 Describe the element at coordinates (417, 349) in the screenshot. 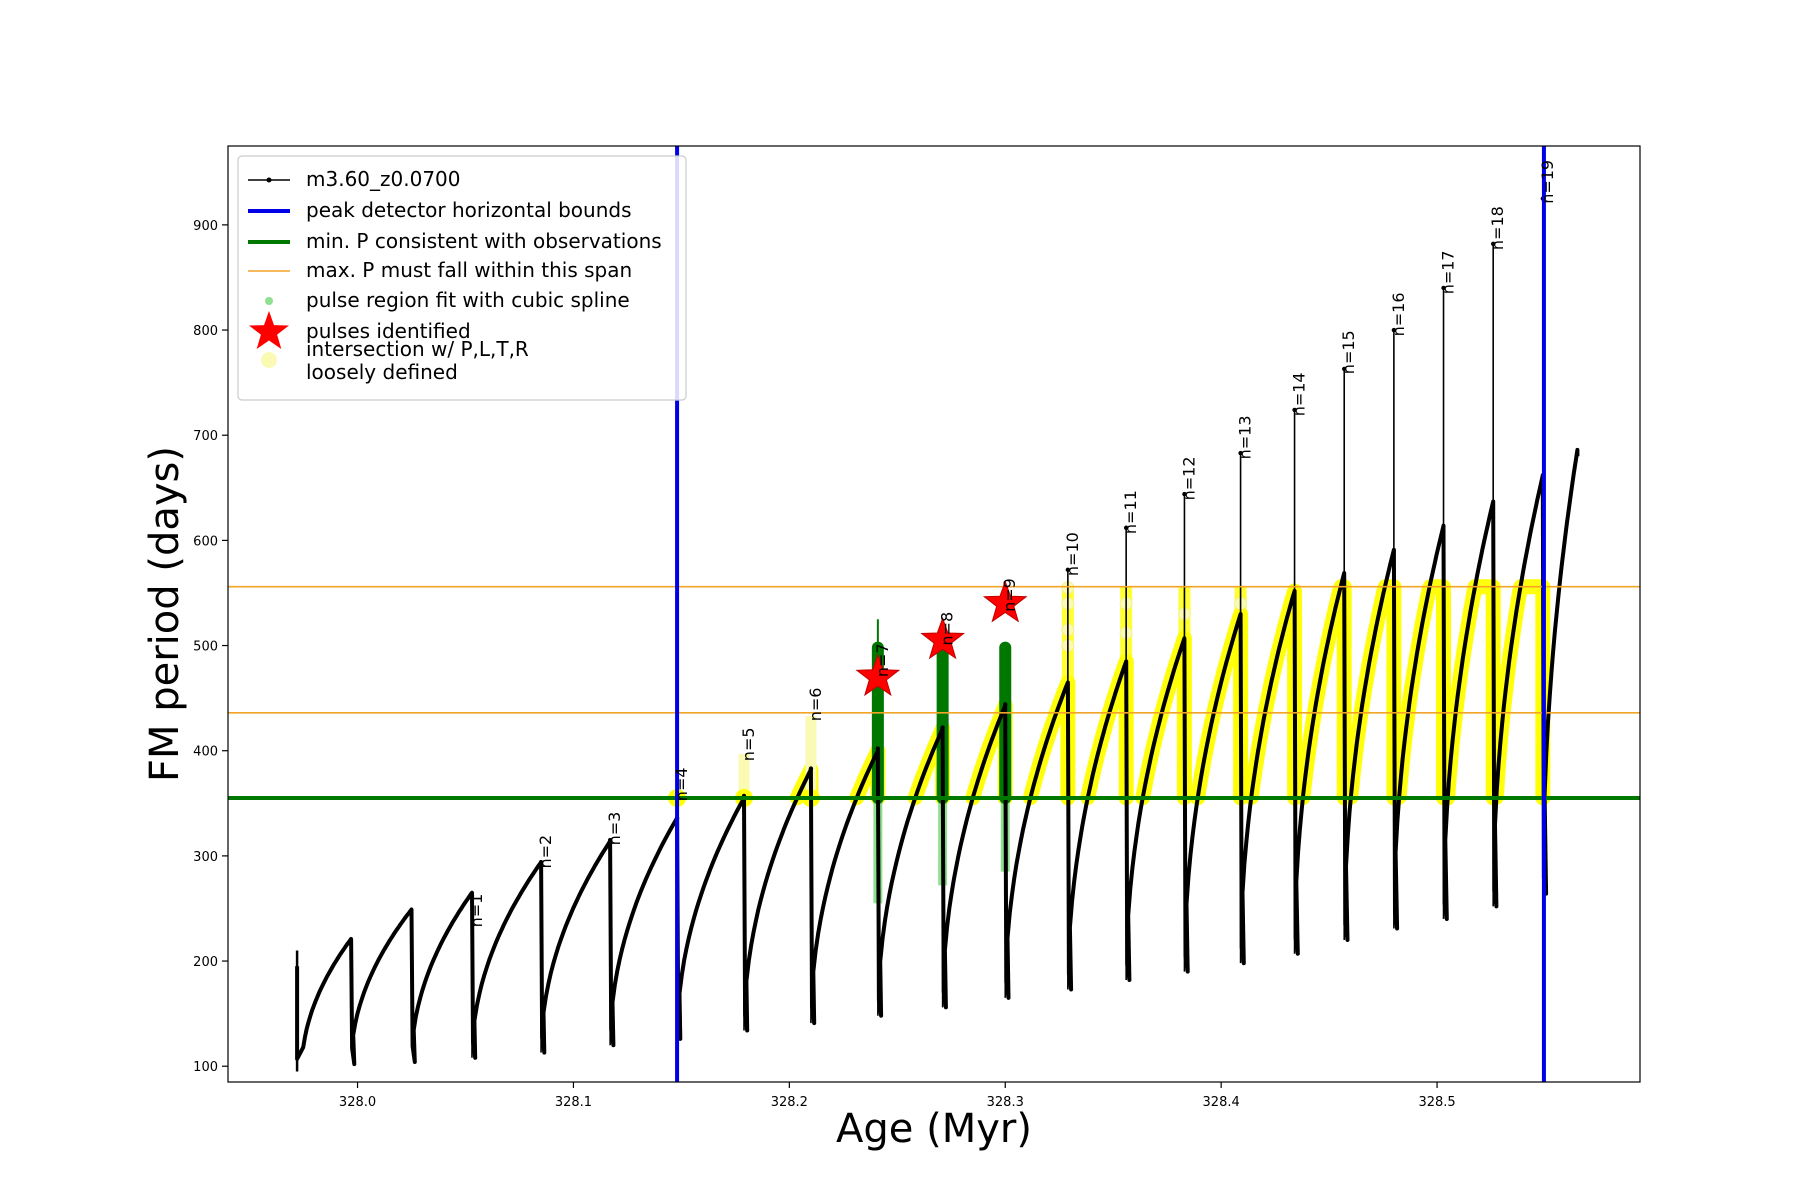

I see `legend-label-line: intersection w/ P,L,T,R` at that location.